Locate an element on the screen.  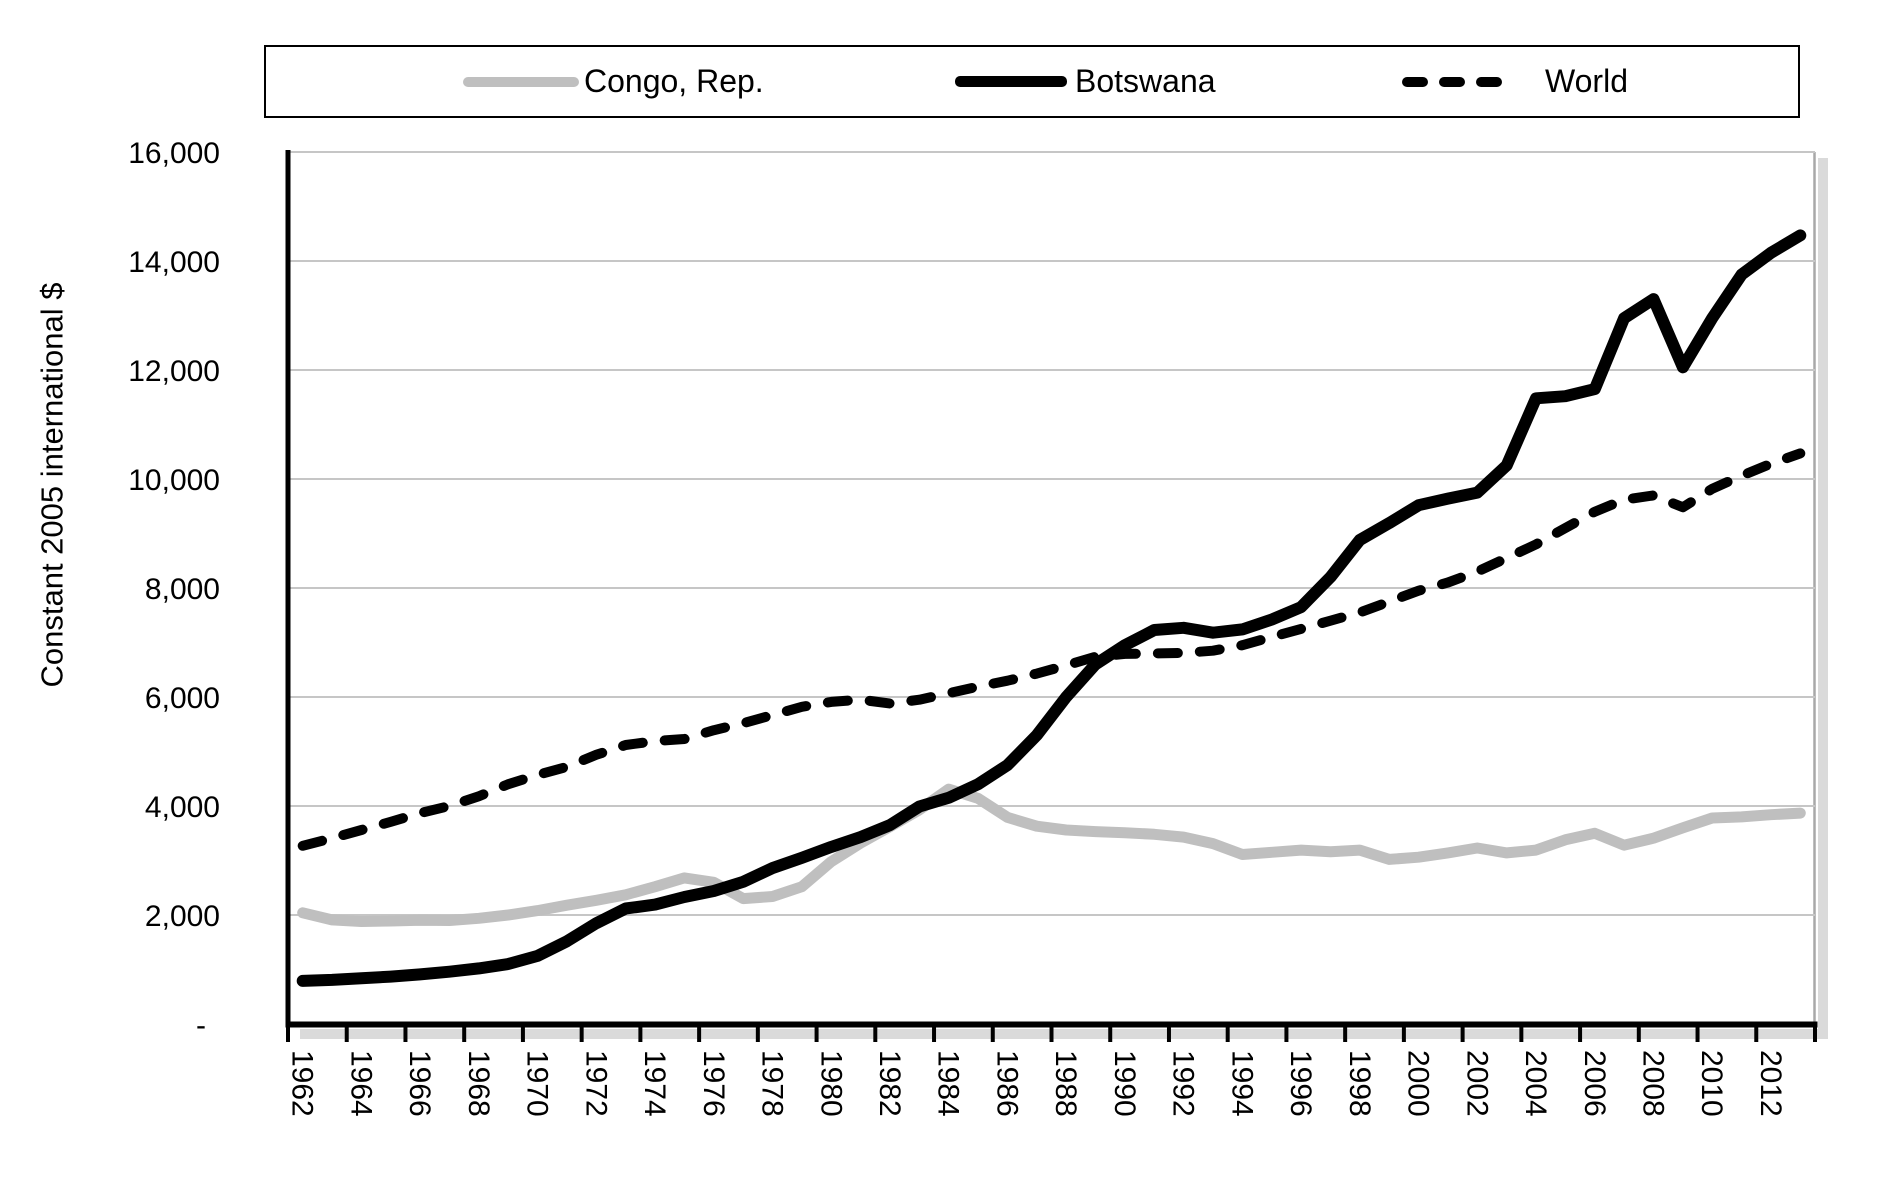
y-axis-tick-label-16000: 16,000 is located at coordinates (174, 153).